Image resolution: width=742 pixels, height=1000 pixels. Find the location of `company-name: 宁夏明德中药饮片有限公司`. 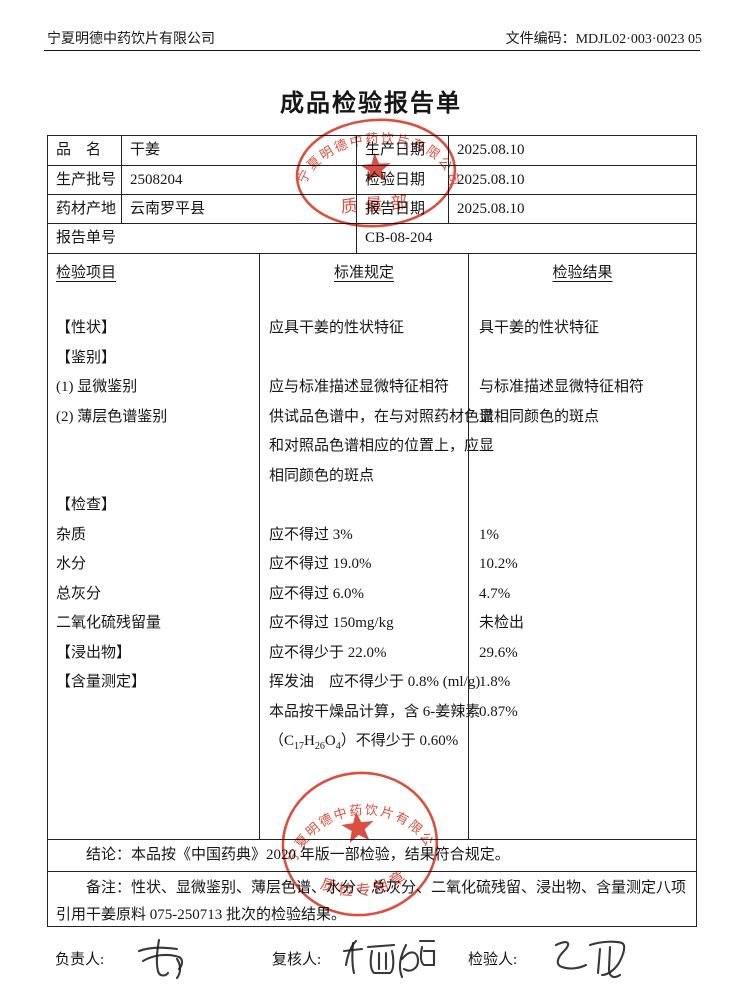

company-name: 宁夏明德中药饮片有限公司 is located at coordinates (131, 39).